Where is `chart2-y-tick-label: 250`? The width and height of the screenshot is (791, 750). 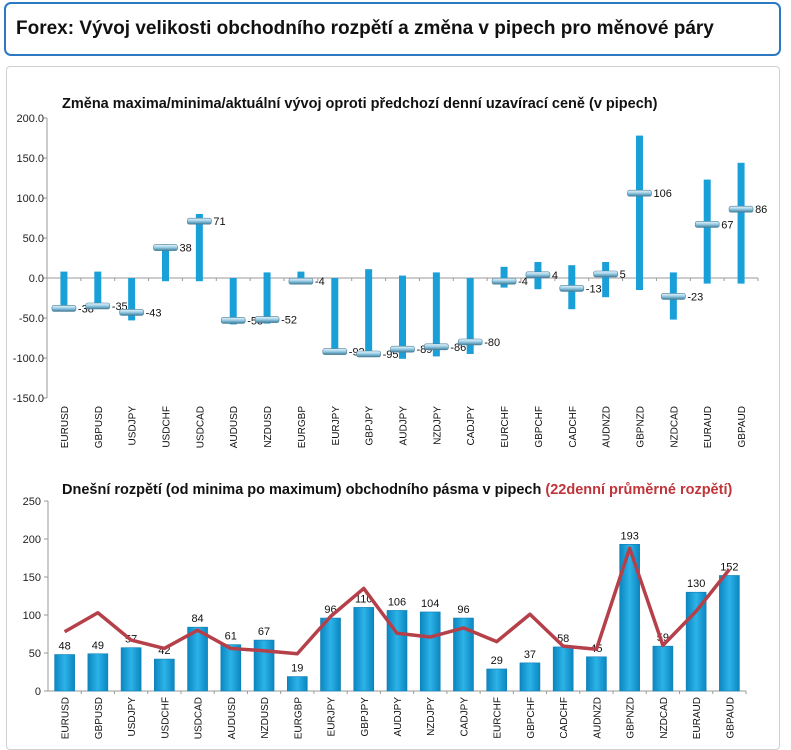
chart2-y-tick-label: 250 is located at coordinates (32, 502).